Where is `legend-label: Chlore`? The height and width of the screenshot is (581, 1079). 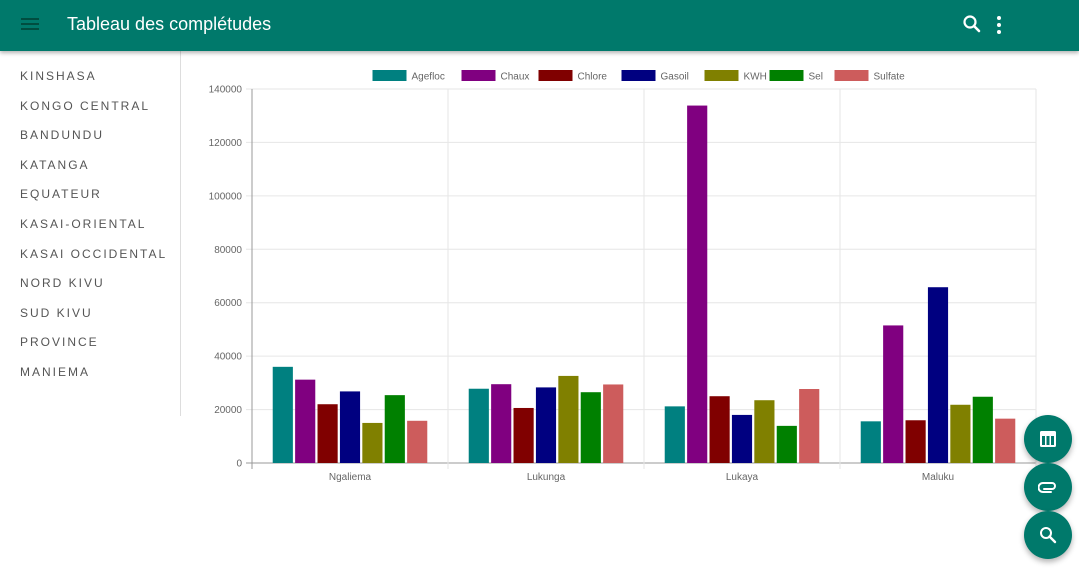 legend-label: Chlore is located at coordinates (593, 77).